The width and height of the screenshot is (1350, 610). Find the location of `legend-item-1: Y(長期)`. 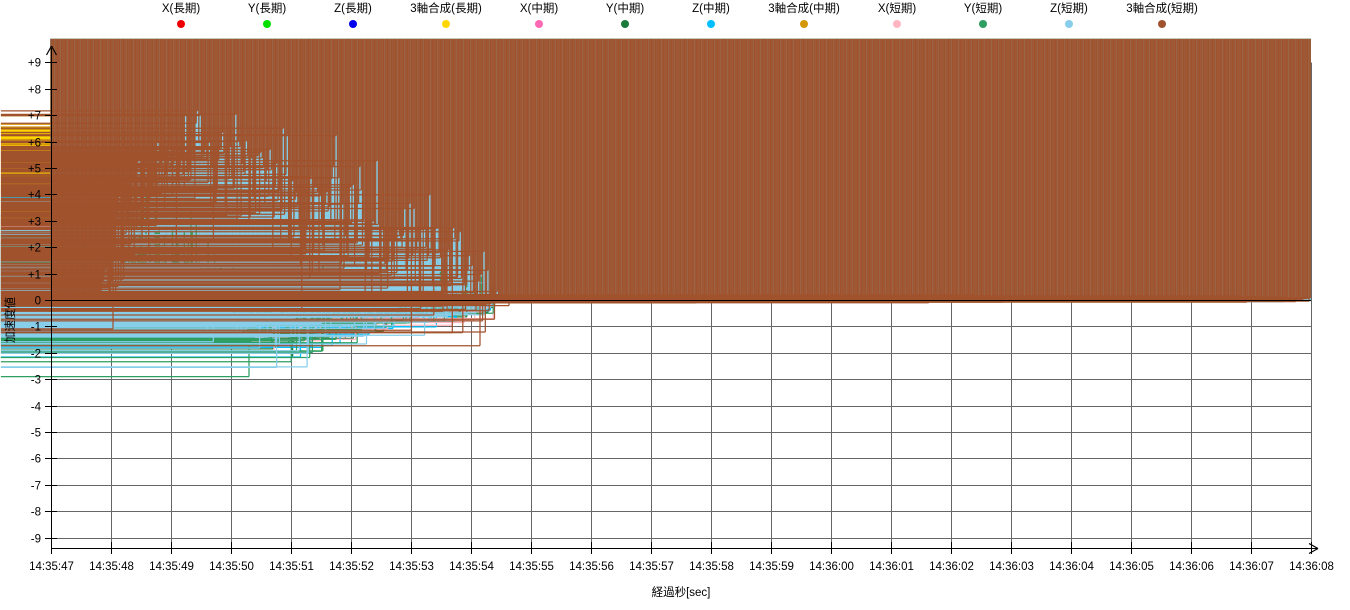

legend-item-1: Y(長期) is located at coordinates (267, 15).